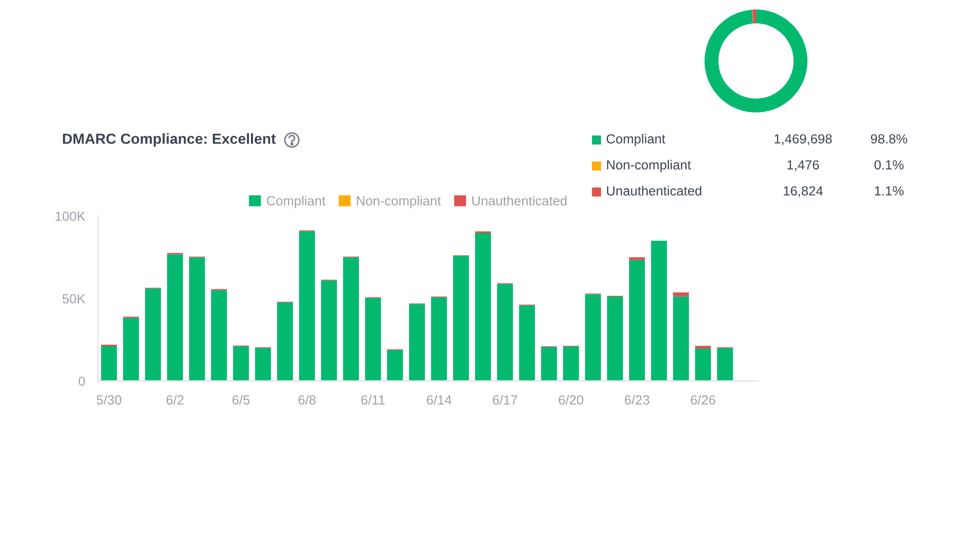  What do you see at coordinates (571, 399) in the screenshot?
I see `x-tick-label: 6/20` at bounding box center [571, 399].